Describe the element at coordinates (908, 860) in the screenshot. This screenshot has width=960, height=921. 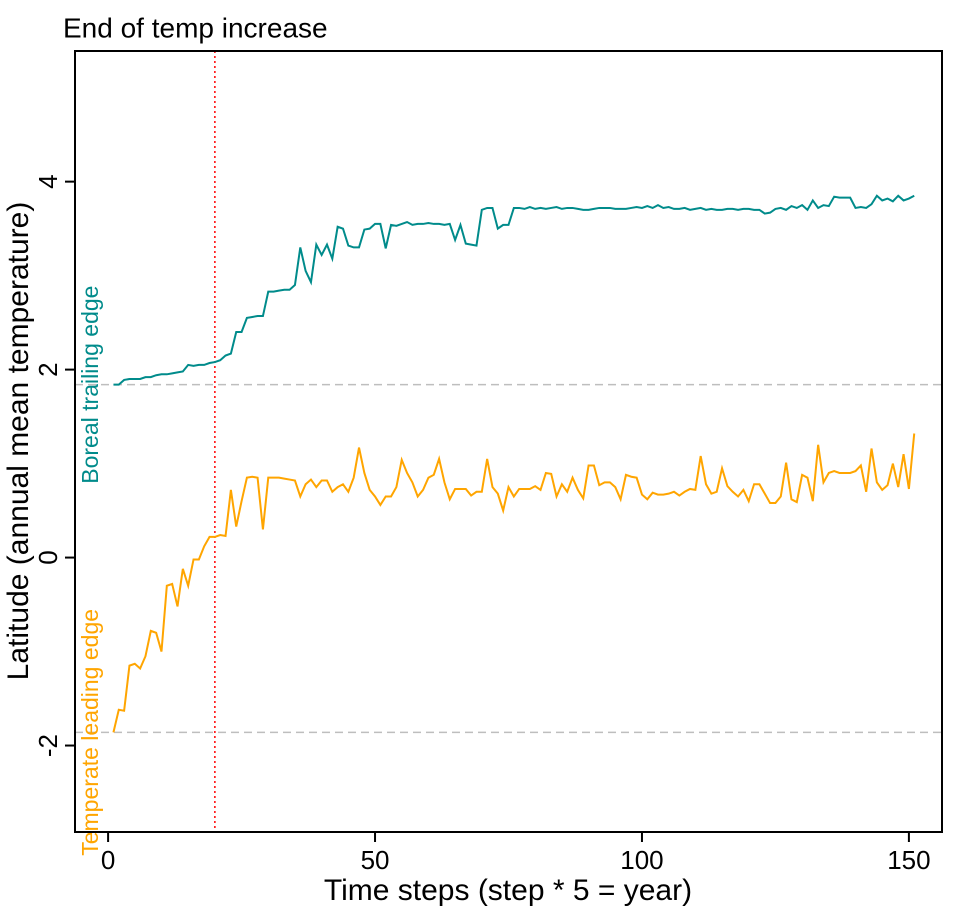
I see `x-tick-label: 150` at that location.